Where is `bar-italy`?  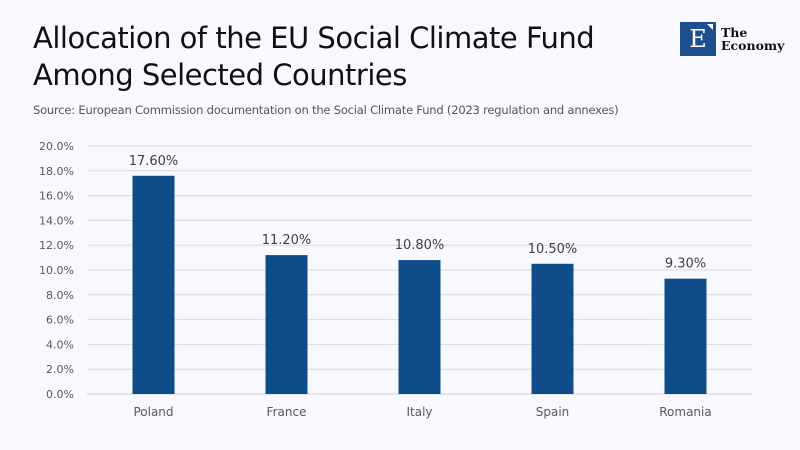
bar-italy is located at coordinates (419, 327).